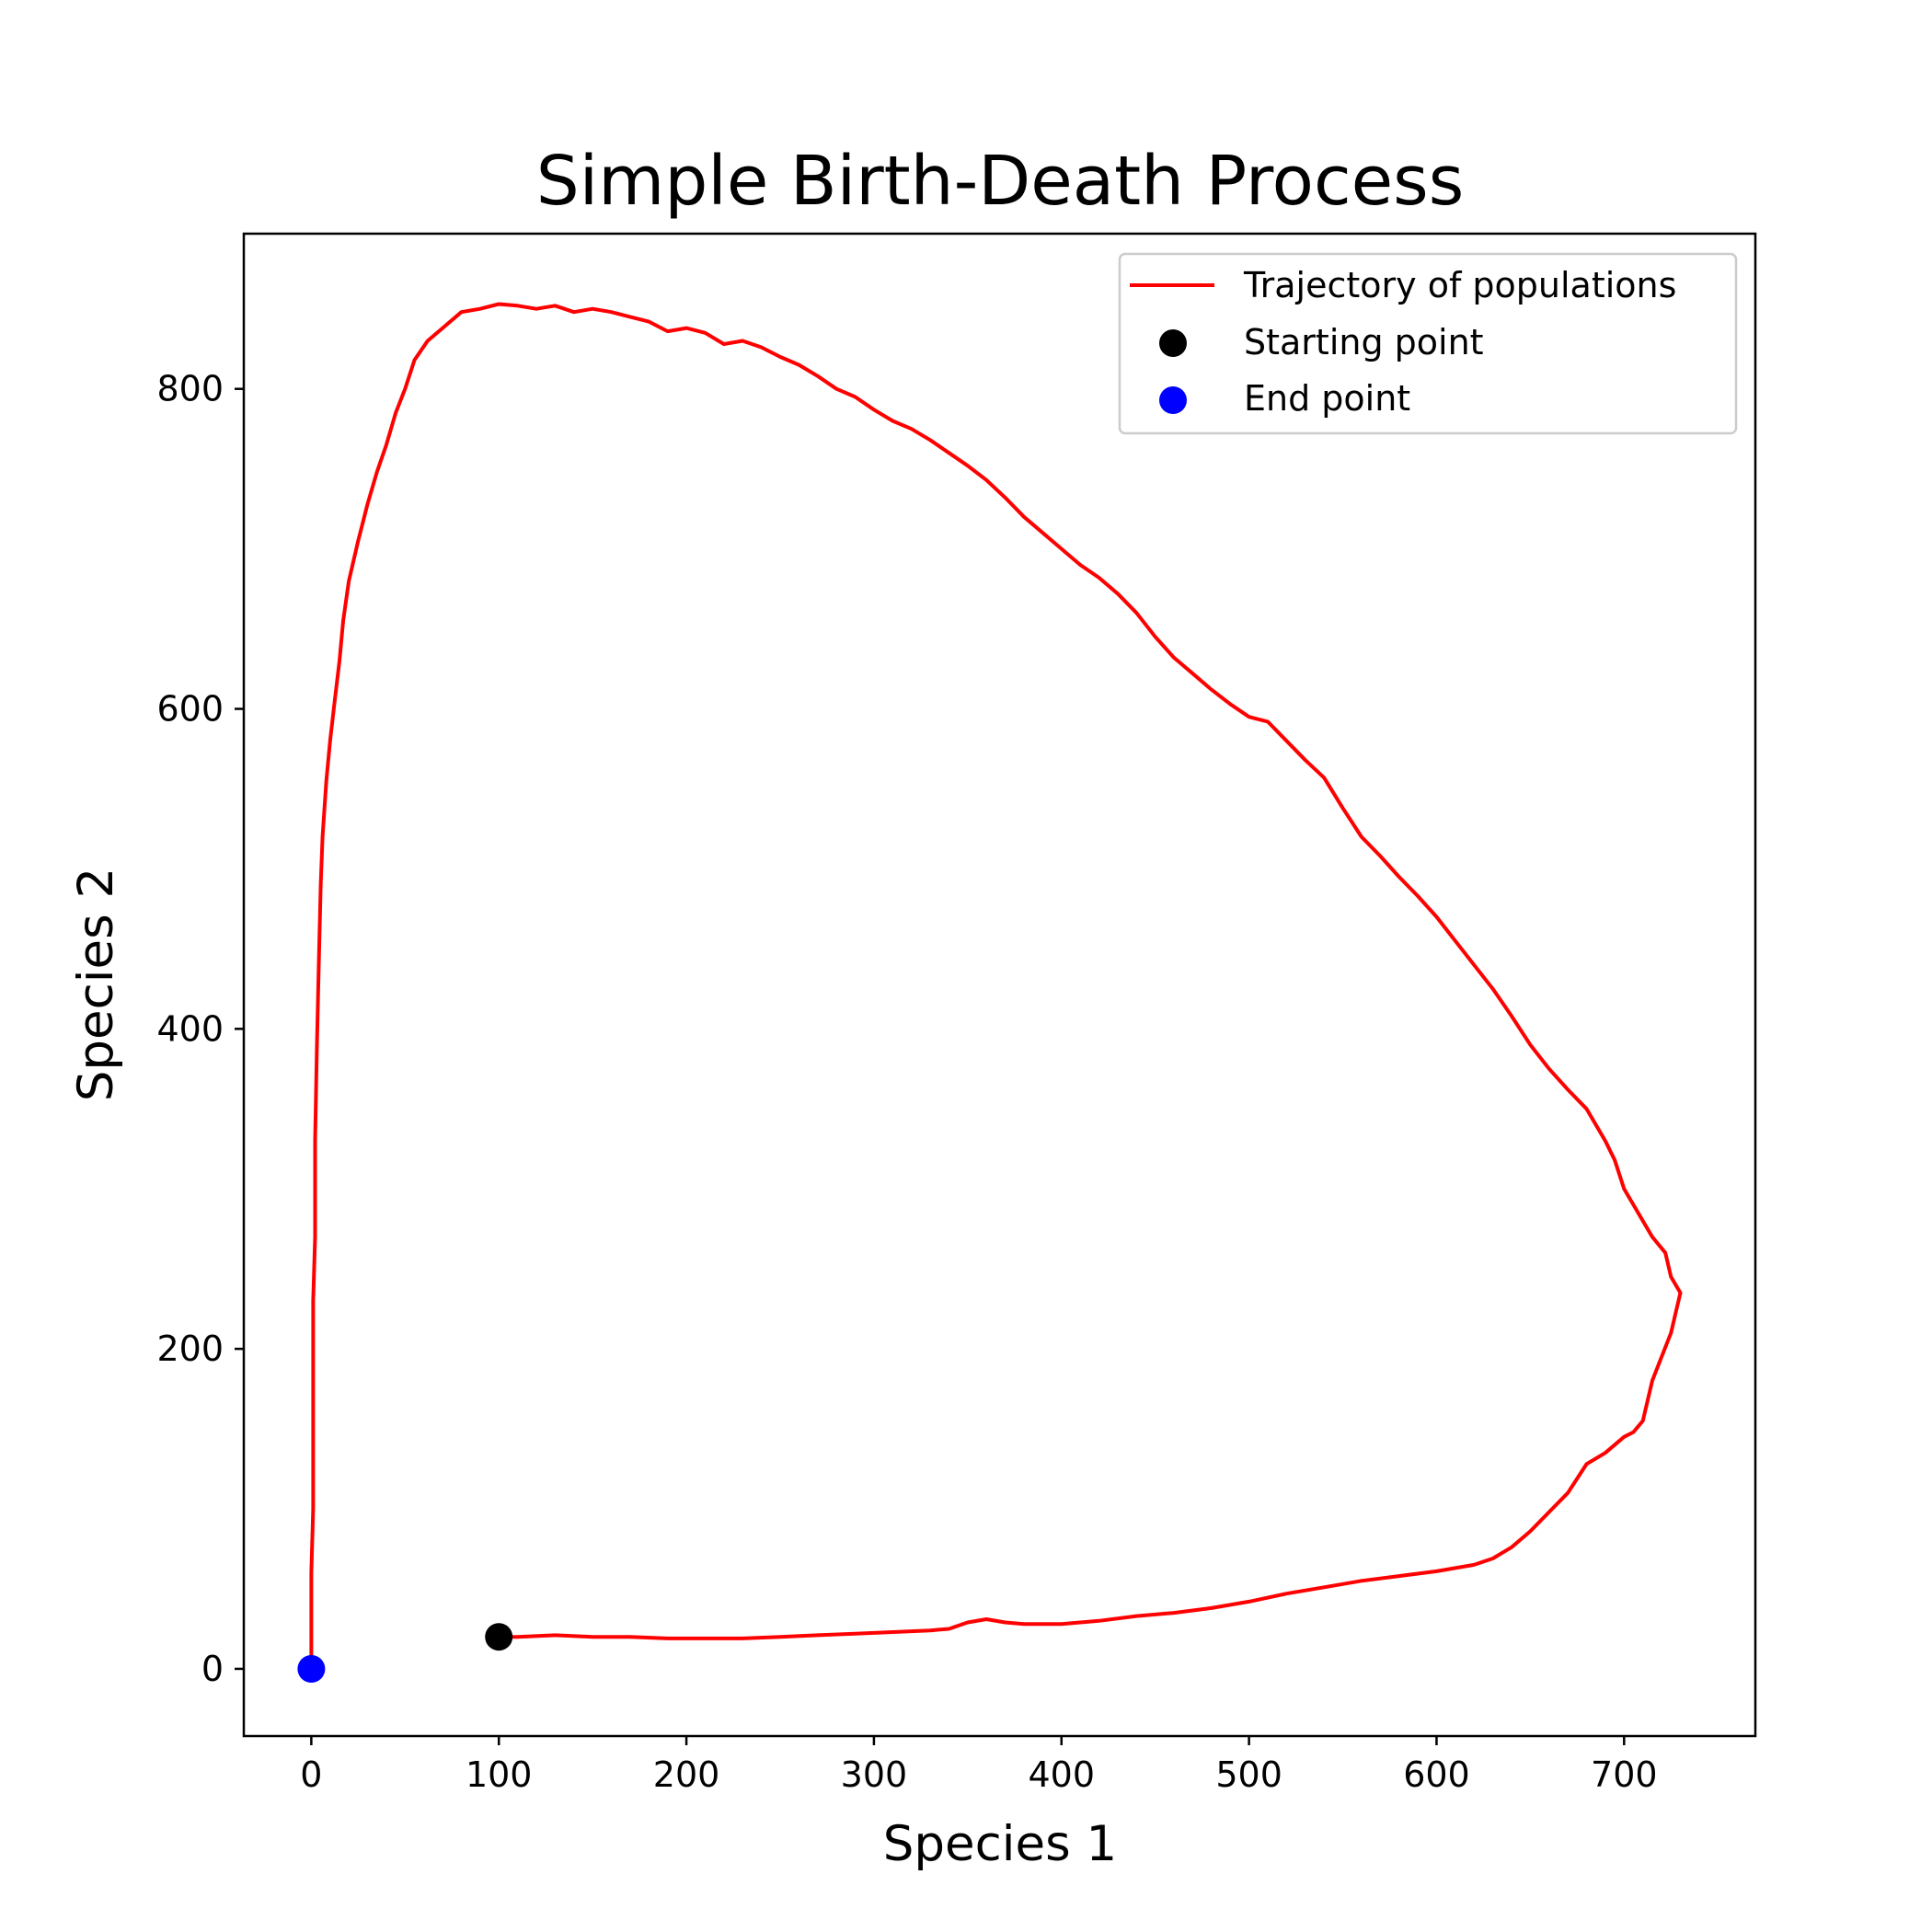 This screenshot has width=1932, height=1932. I want to click on legend-box, so click(1428, 343).